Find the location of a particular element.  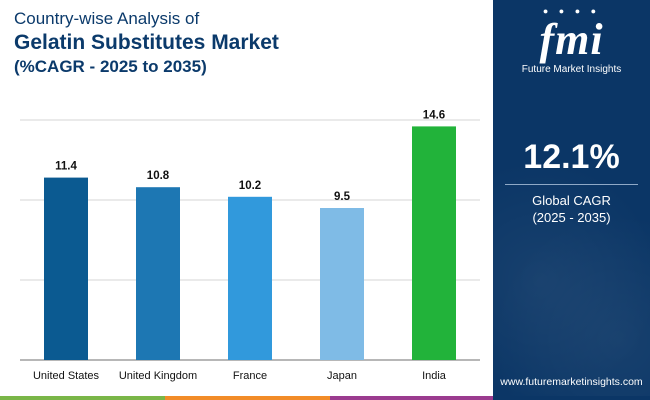

fmi-logo: ● ● ● ● fmi Future Market Insights is located at coordinates (571, 40).